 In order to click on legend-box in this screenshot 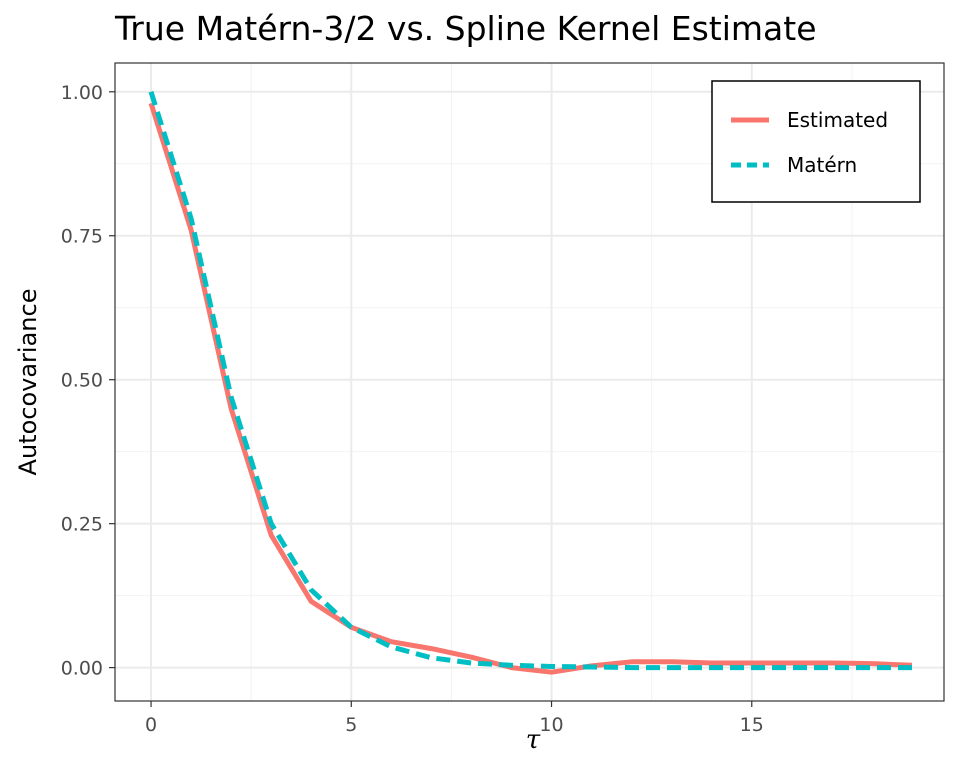, I will do `click(816, 141)`.